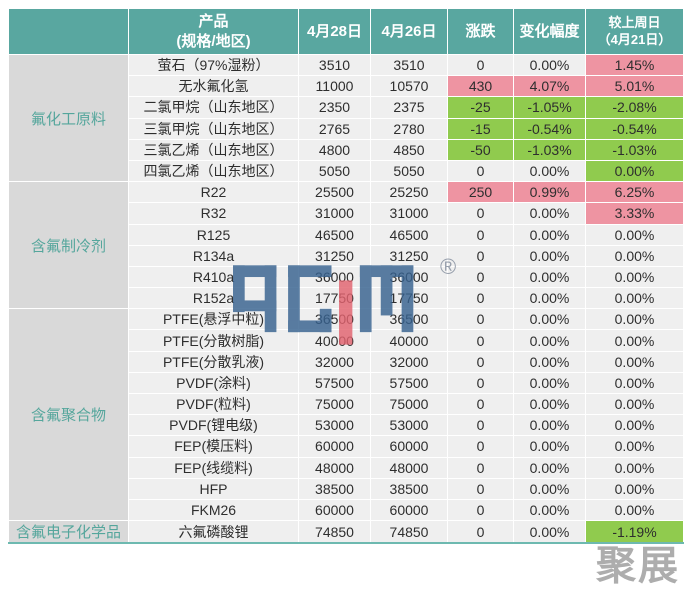 Image resolution: width=690 pixels, height=597 pixels. Describe the element at coordinates (409, 488) in the screenshot. I see `price-apr26-cell: 38500` at that location.